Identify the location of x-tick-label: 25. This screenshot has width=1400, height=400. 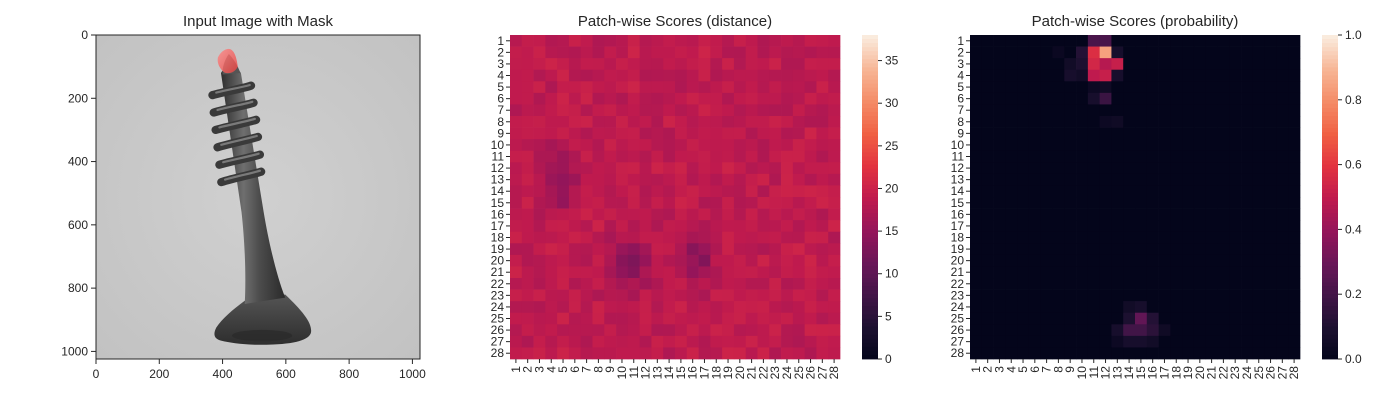
(1259, 373).